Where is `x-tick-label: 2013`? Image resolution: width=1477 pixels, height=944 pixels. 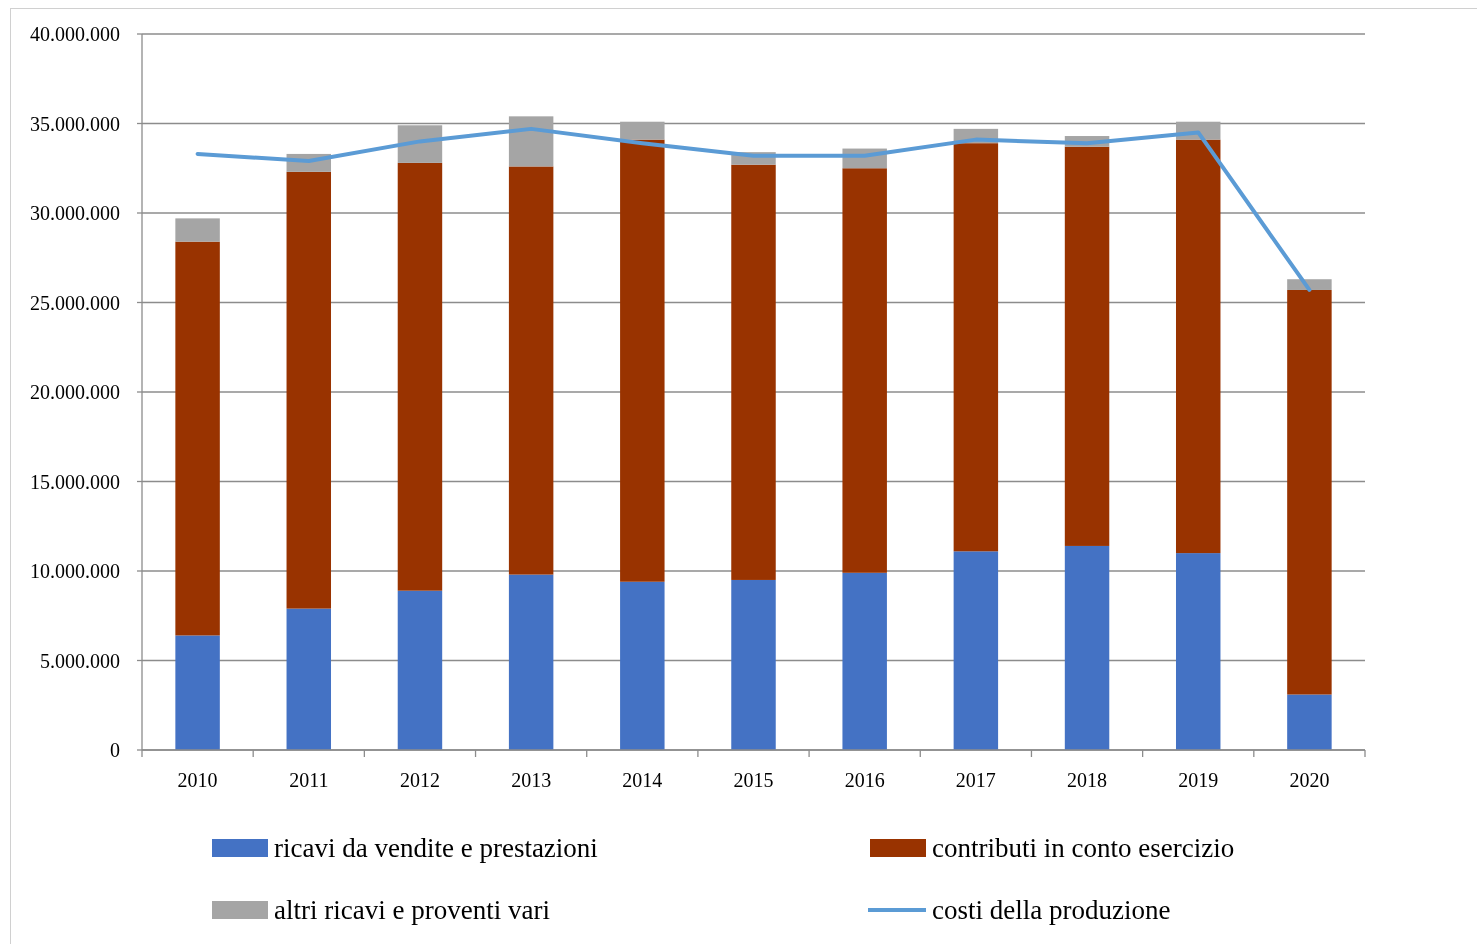
x-tick-label: 2013 is located at coordinates (531, 780).